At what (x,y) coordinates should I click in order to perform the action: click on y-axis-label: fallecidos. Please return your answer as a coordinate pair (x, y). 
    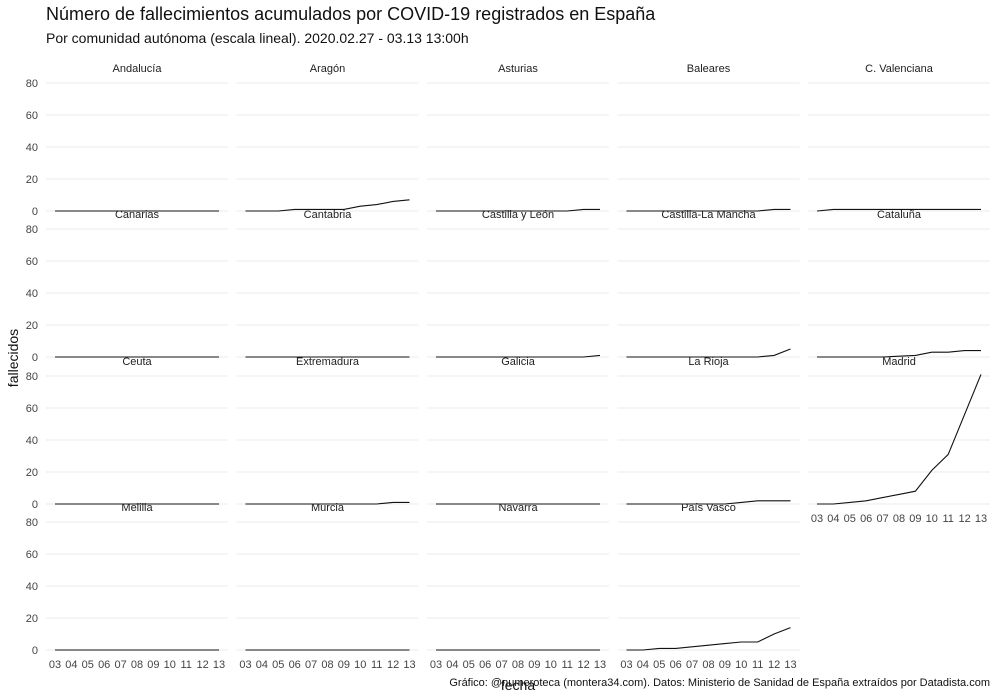
    Looking at the image, I should click on (13, 358).